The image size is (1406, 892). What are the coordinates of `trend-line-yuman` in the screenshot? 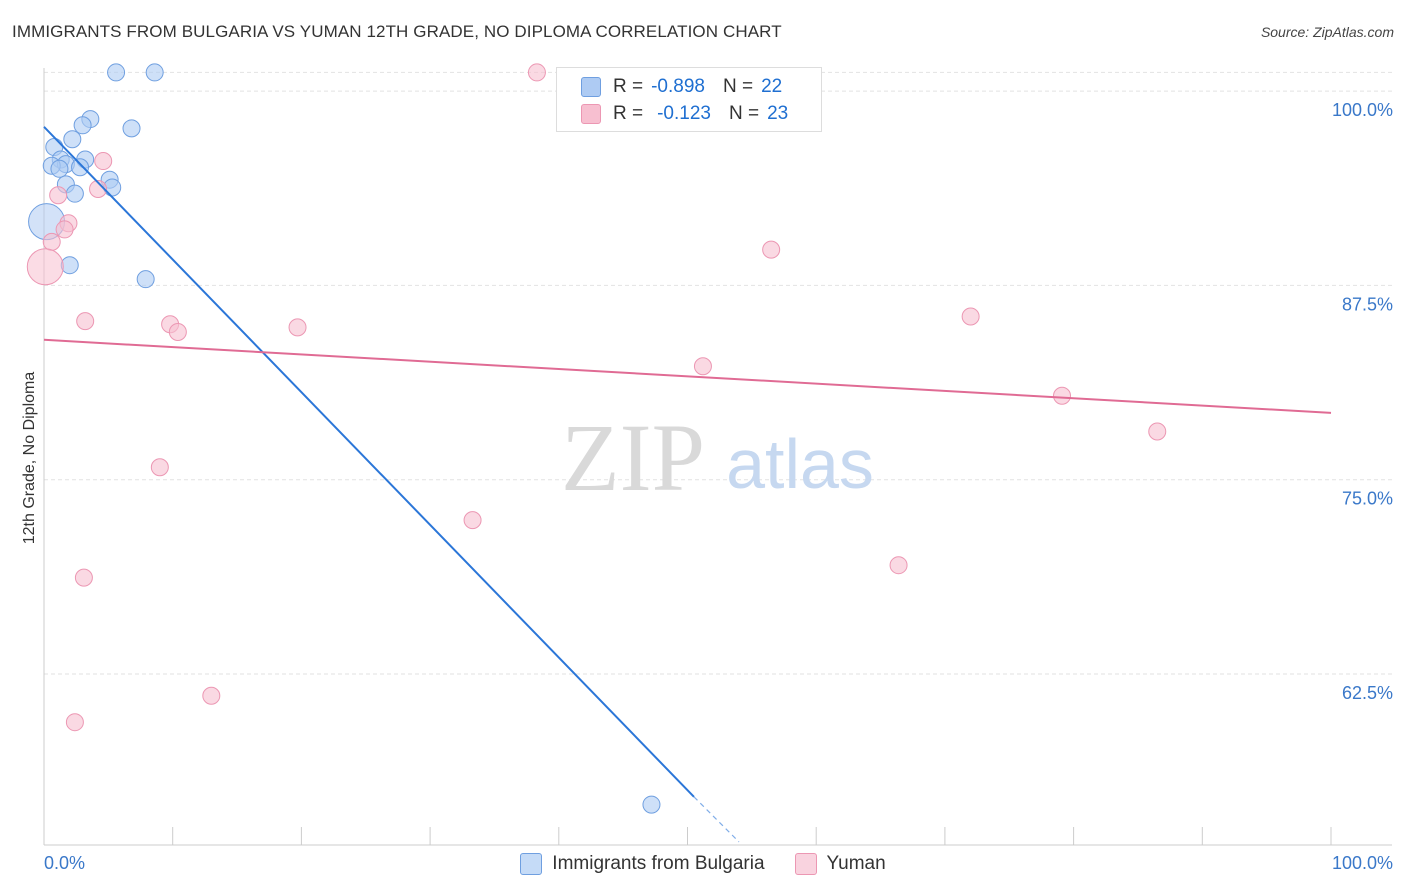 It's located at (687, 376).